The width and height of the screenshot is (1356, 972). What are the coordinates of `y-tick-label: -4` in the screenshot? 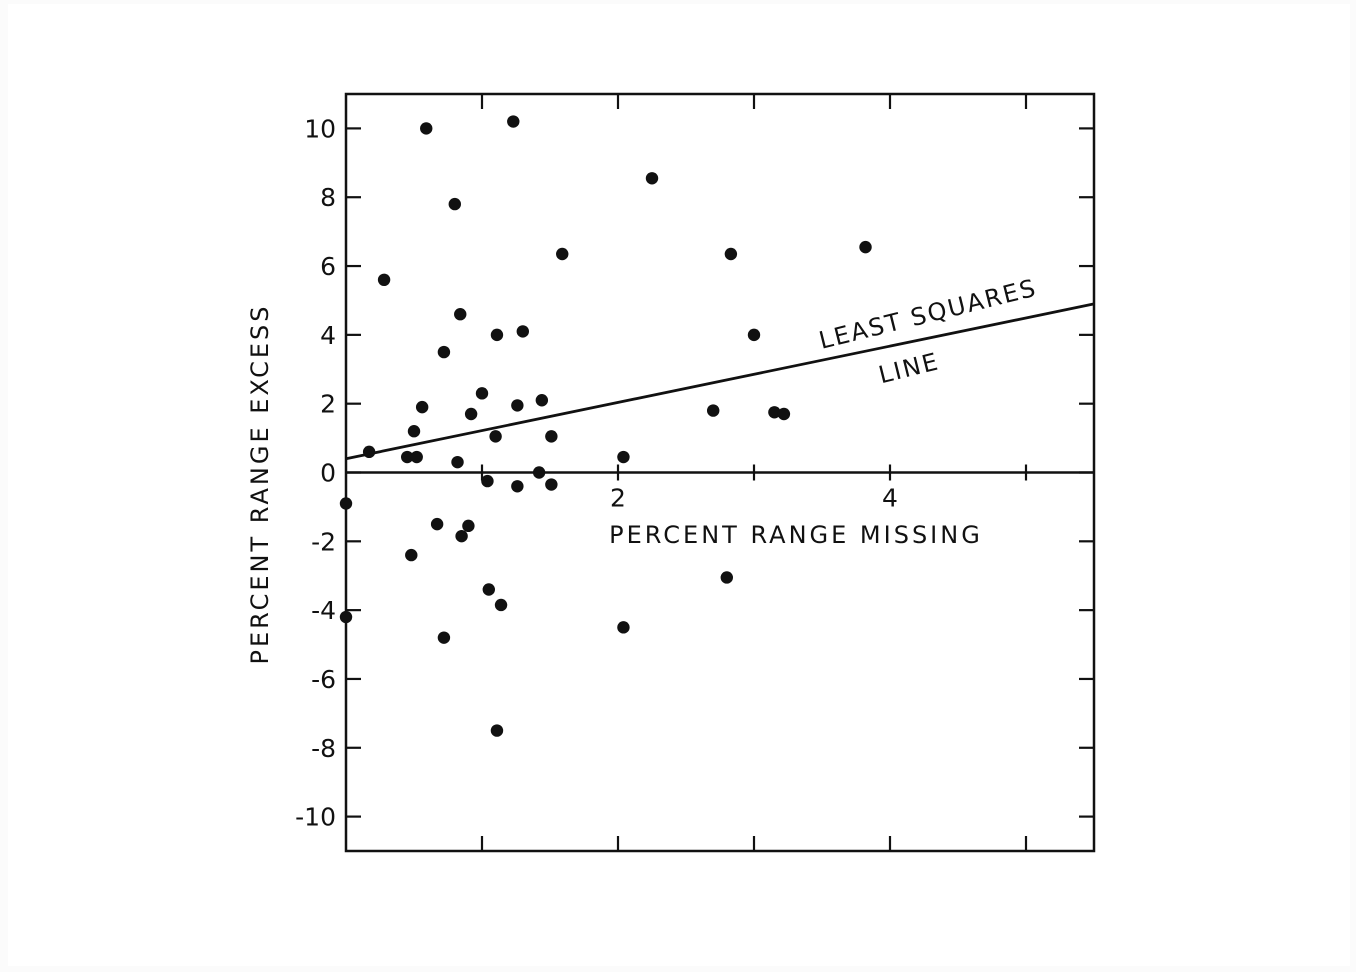 It's located at (323, 610).